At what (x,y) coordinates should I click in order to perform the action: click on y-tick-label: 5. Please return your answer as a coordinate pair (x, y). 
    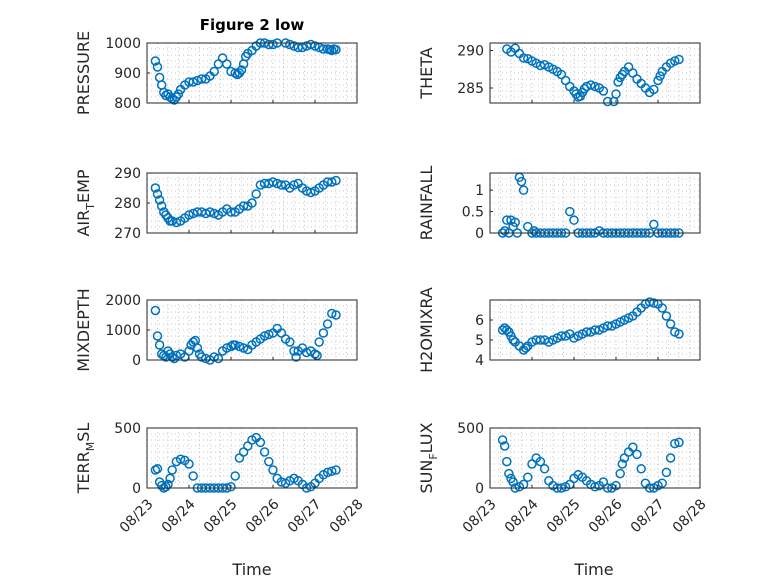
    Looking at the image, I should click on (479, 341).